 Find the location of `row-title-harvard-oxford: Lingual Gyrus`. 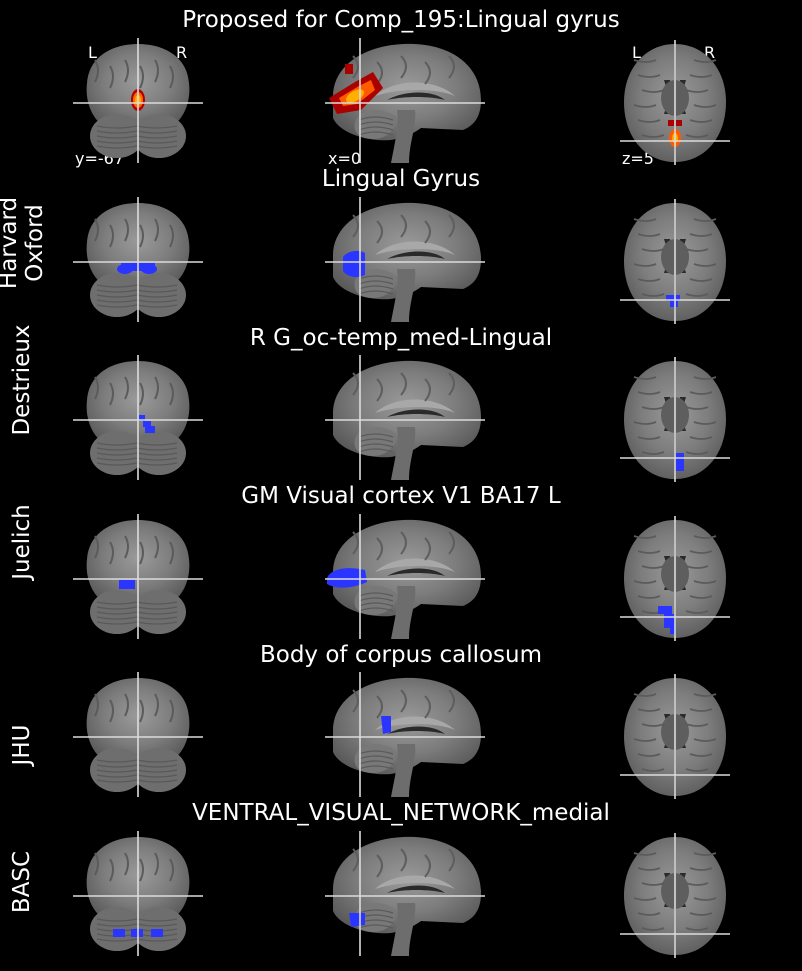

row-title-harvard-oxford: Lingual Gyrus is located at coordinates (401, 179).